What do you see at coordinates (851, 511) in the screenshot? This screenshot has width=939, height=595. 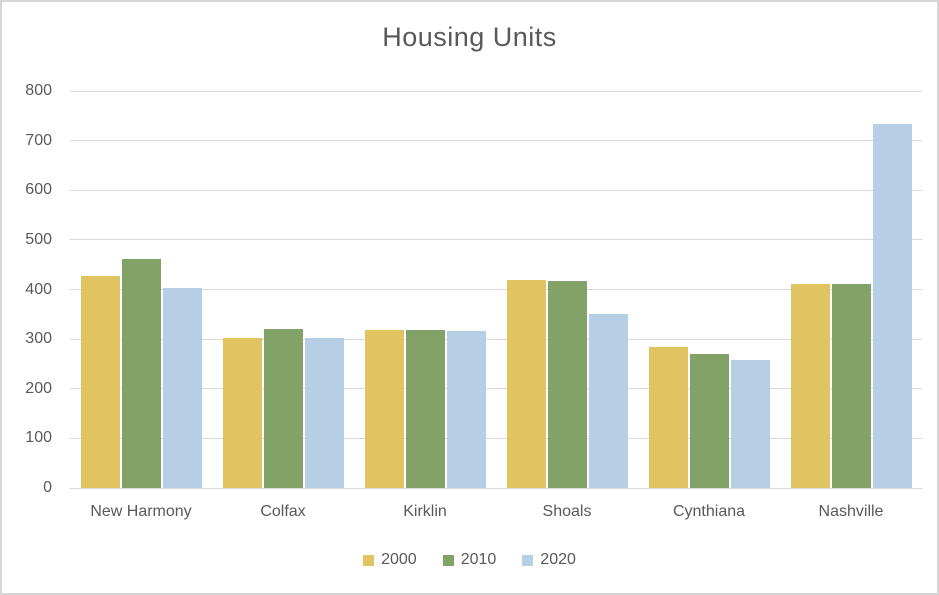 I see `x-axis-category-label: Nashville` at bounding box center [851, 511].